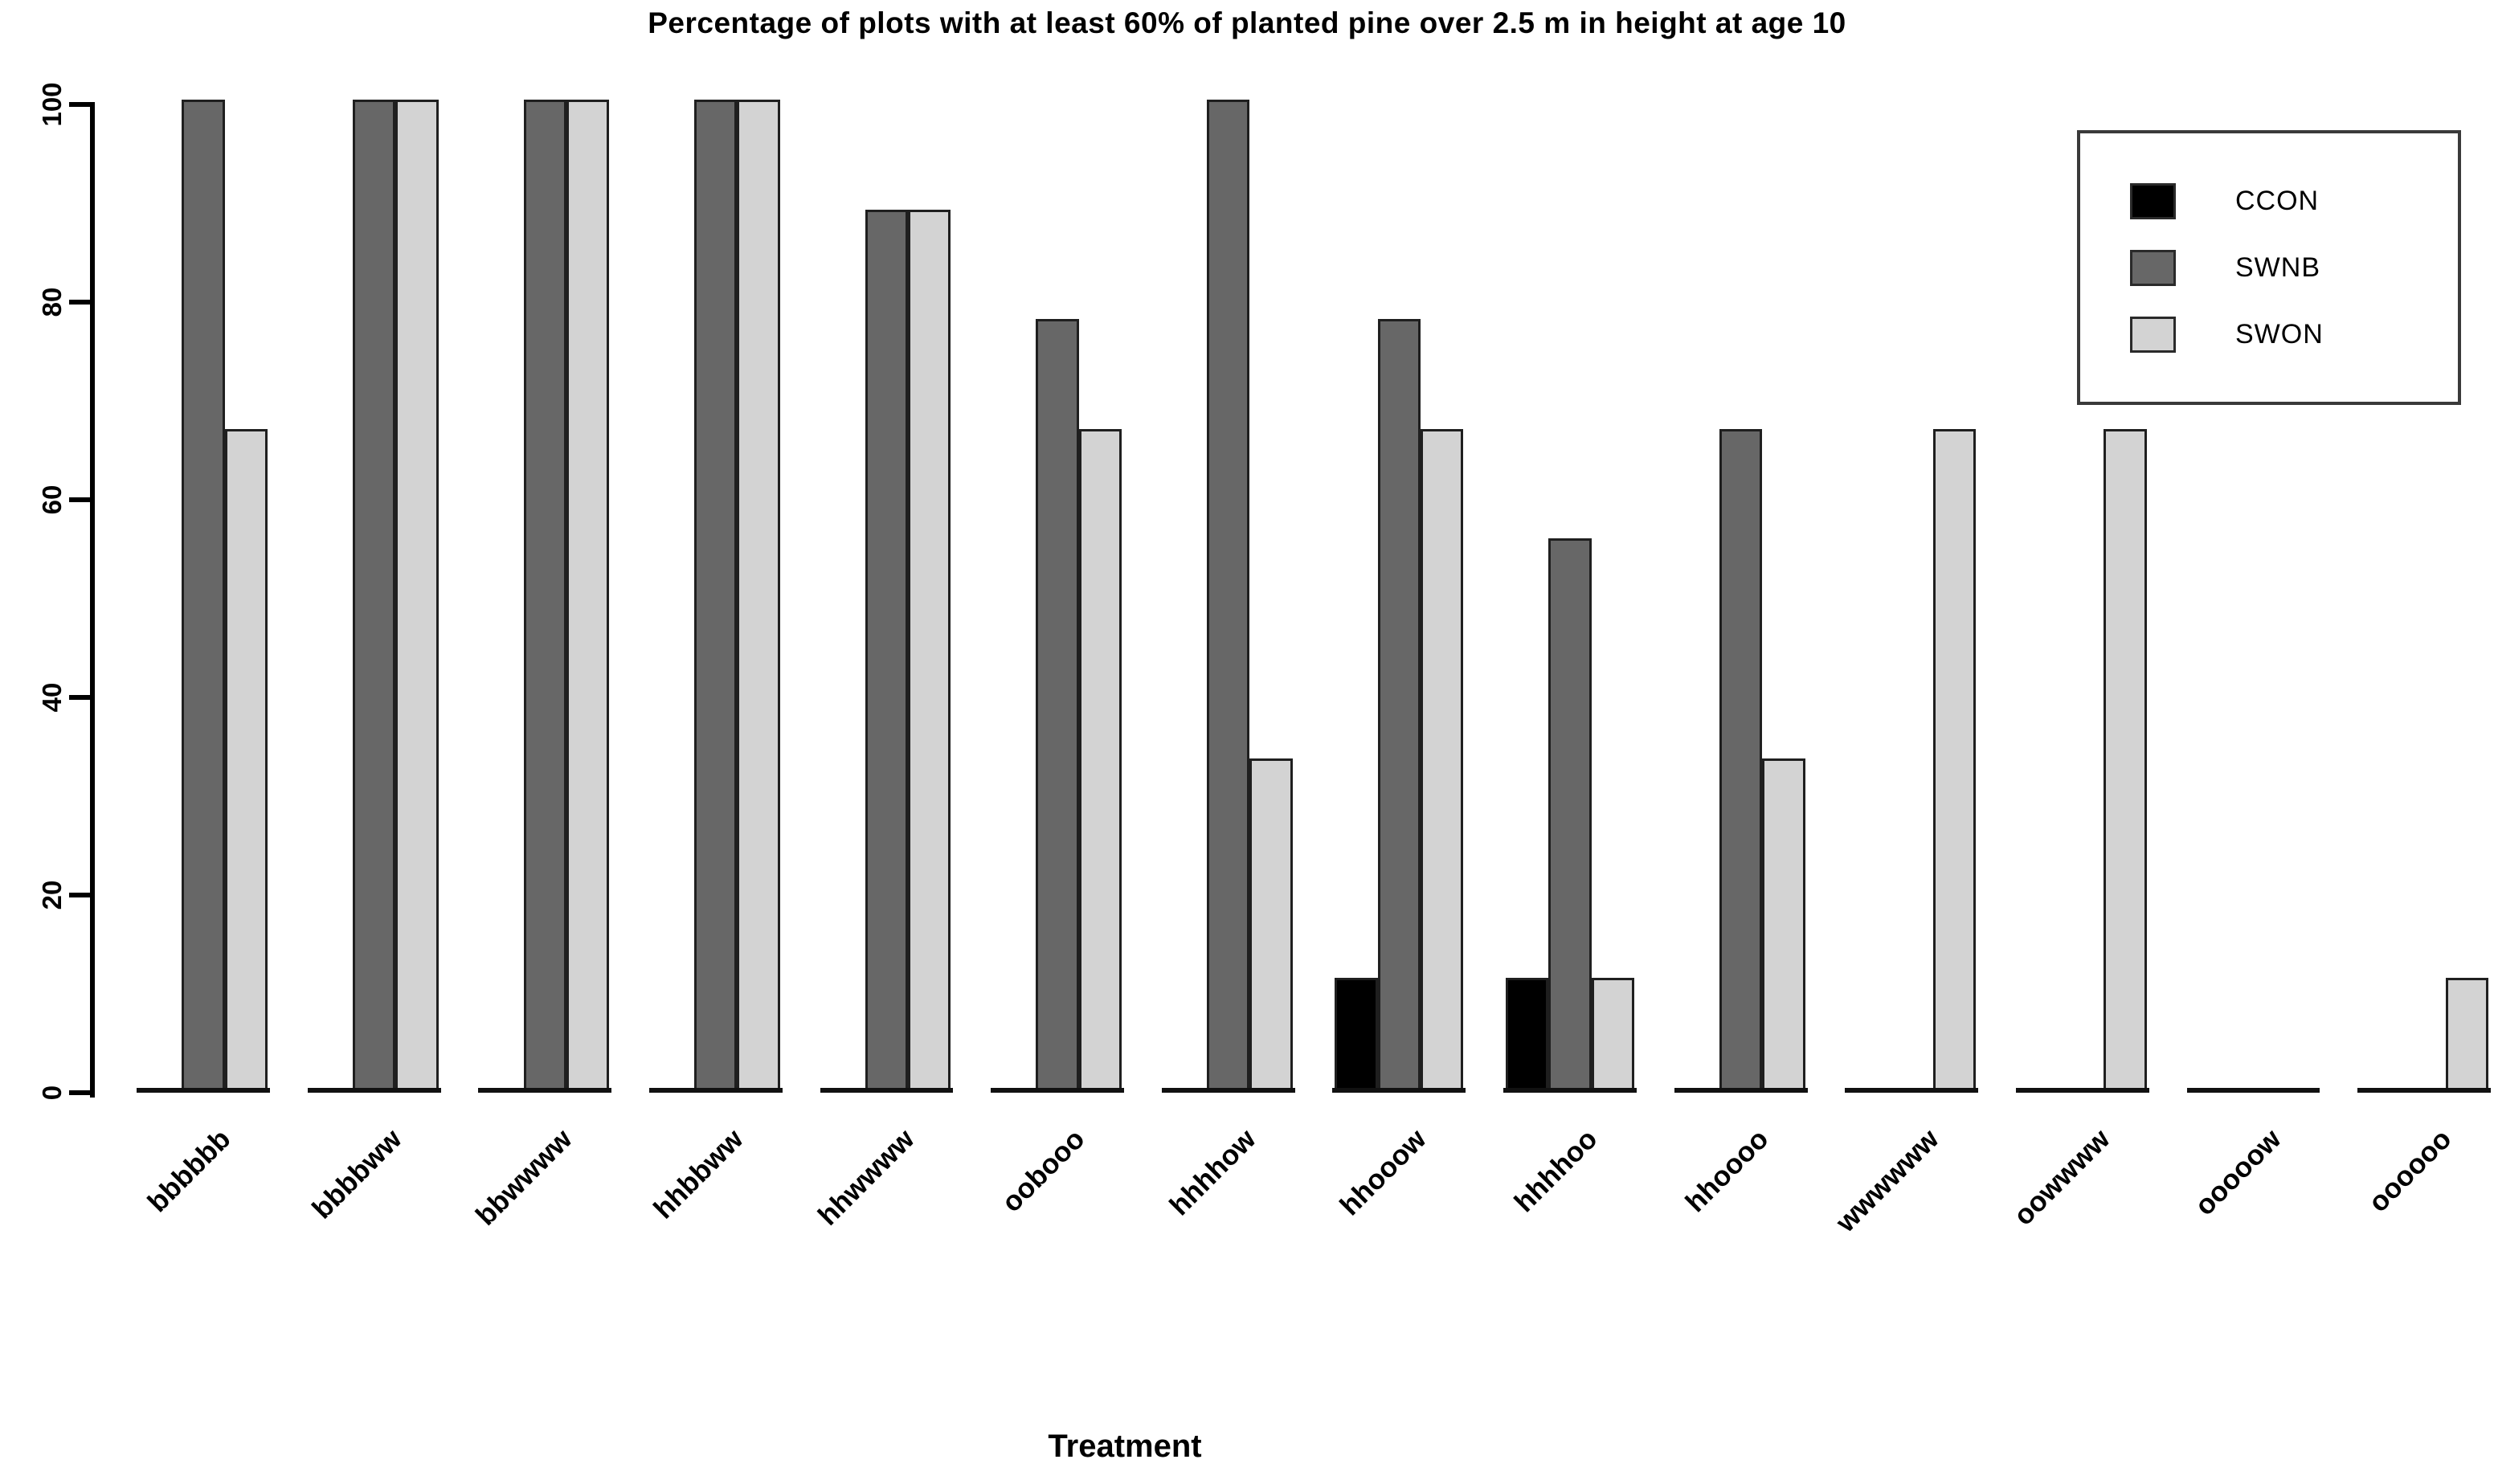 The image size is (2494, 1484). I want to click on bar-group-wwwwww, so click(1891, 760).